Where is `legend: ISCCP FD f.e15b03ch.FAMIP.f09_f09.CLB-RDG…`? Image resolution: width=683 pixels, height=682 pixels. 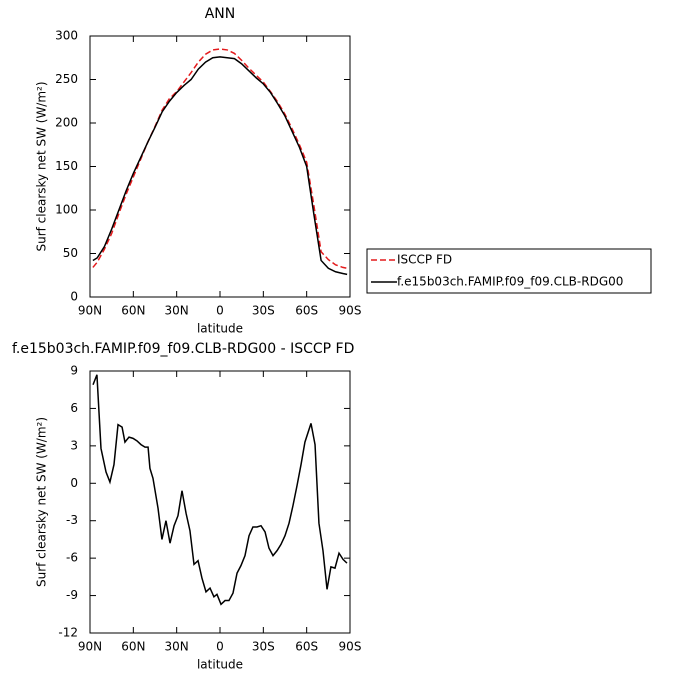
legend: ISCCP FD f.e15b03ch.FAMIP.f09_f09.CLB-RDG… is located at coordinates (509, 271).